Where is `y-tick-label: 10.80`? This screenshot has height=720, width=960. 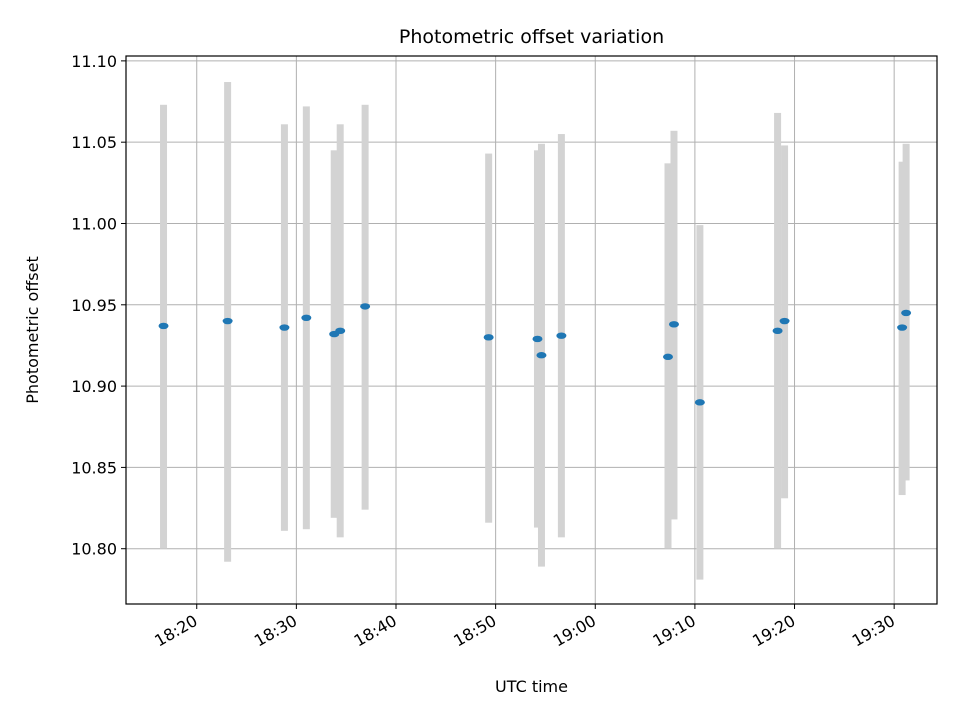
y-tick-label: 10.80 is located at coordinates (94, 549).